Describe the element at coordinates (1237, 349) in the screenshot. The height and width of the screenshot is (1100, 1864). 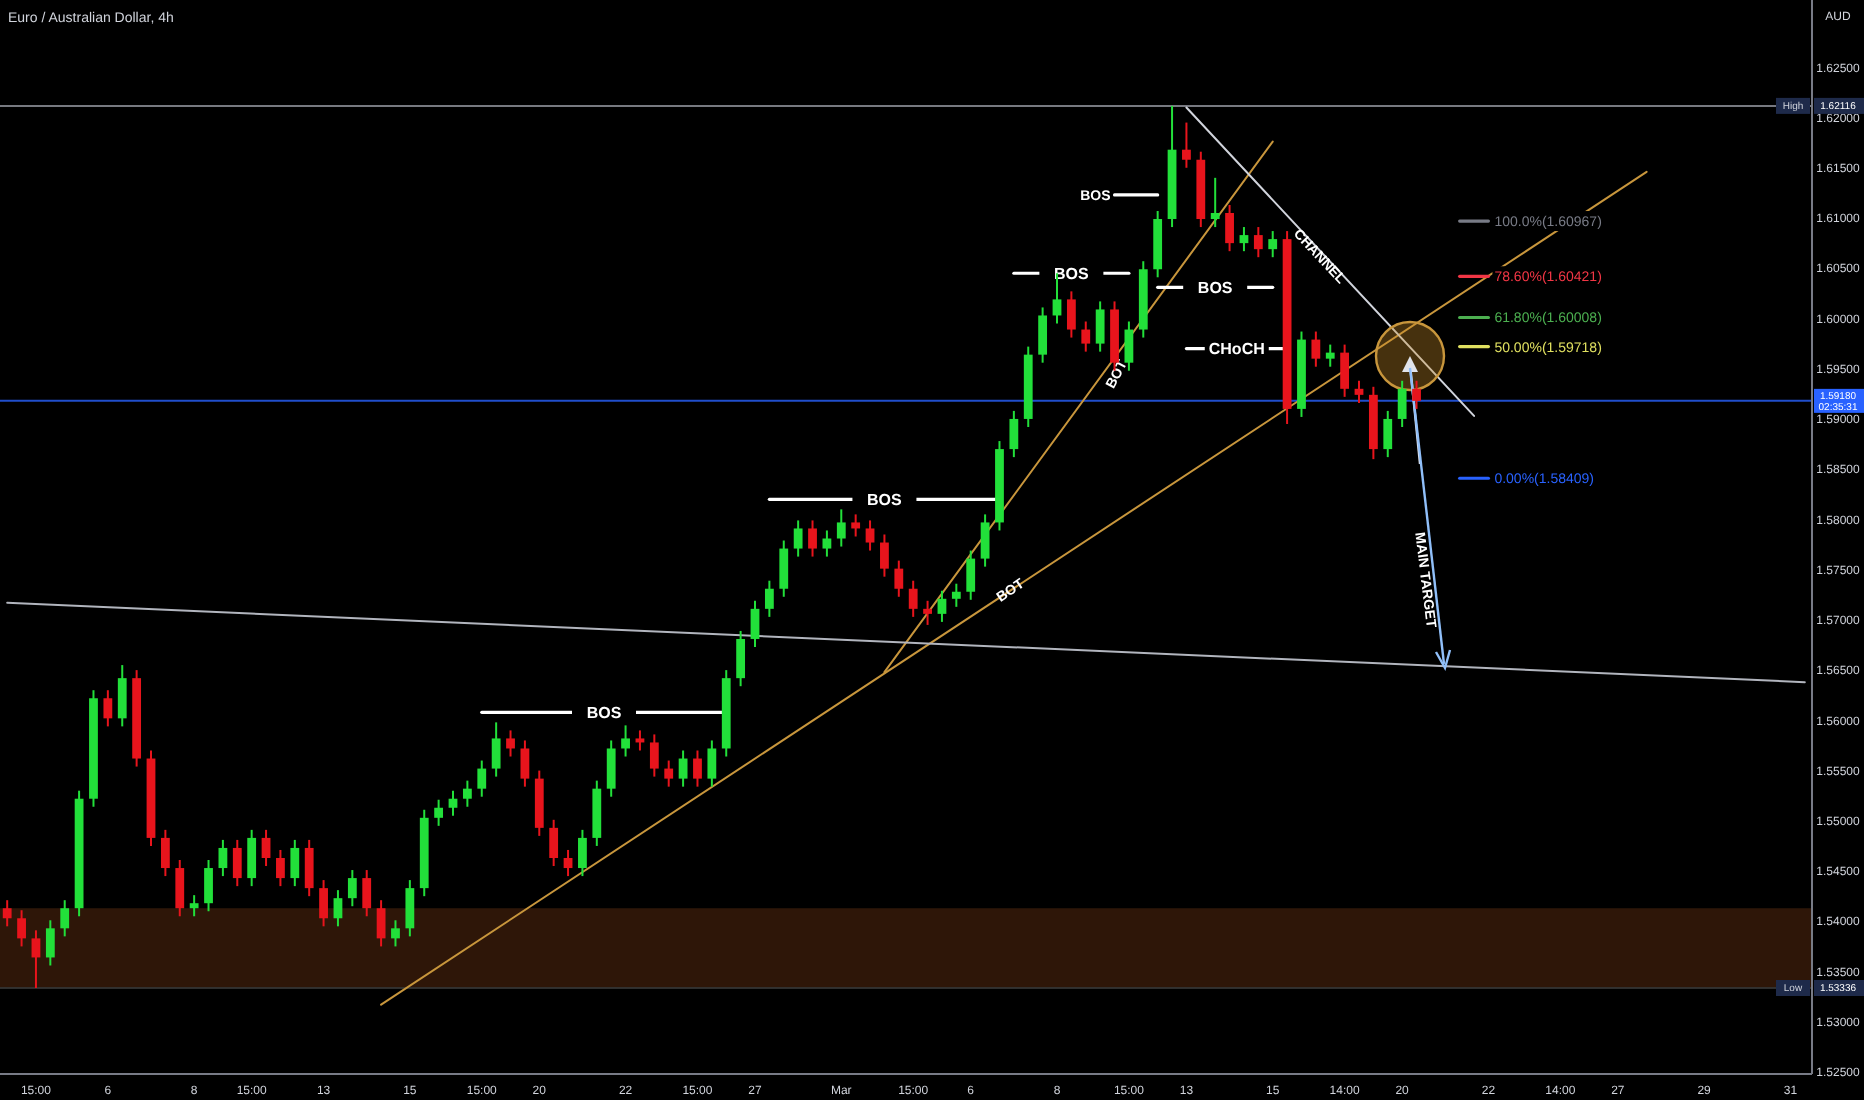
I see `series-label: CHoCH` at that location.